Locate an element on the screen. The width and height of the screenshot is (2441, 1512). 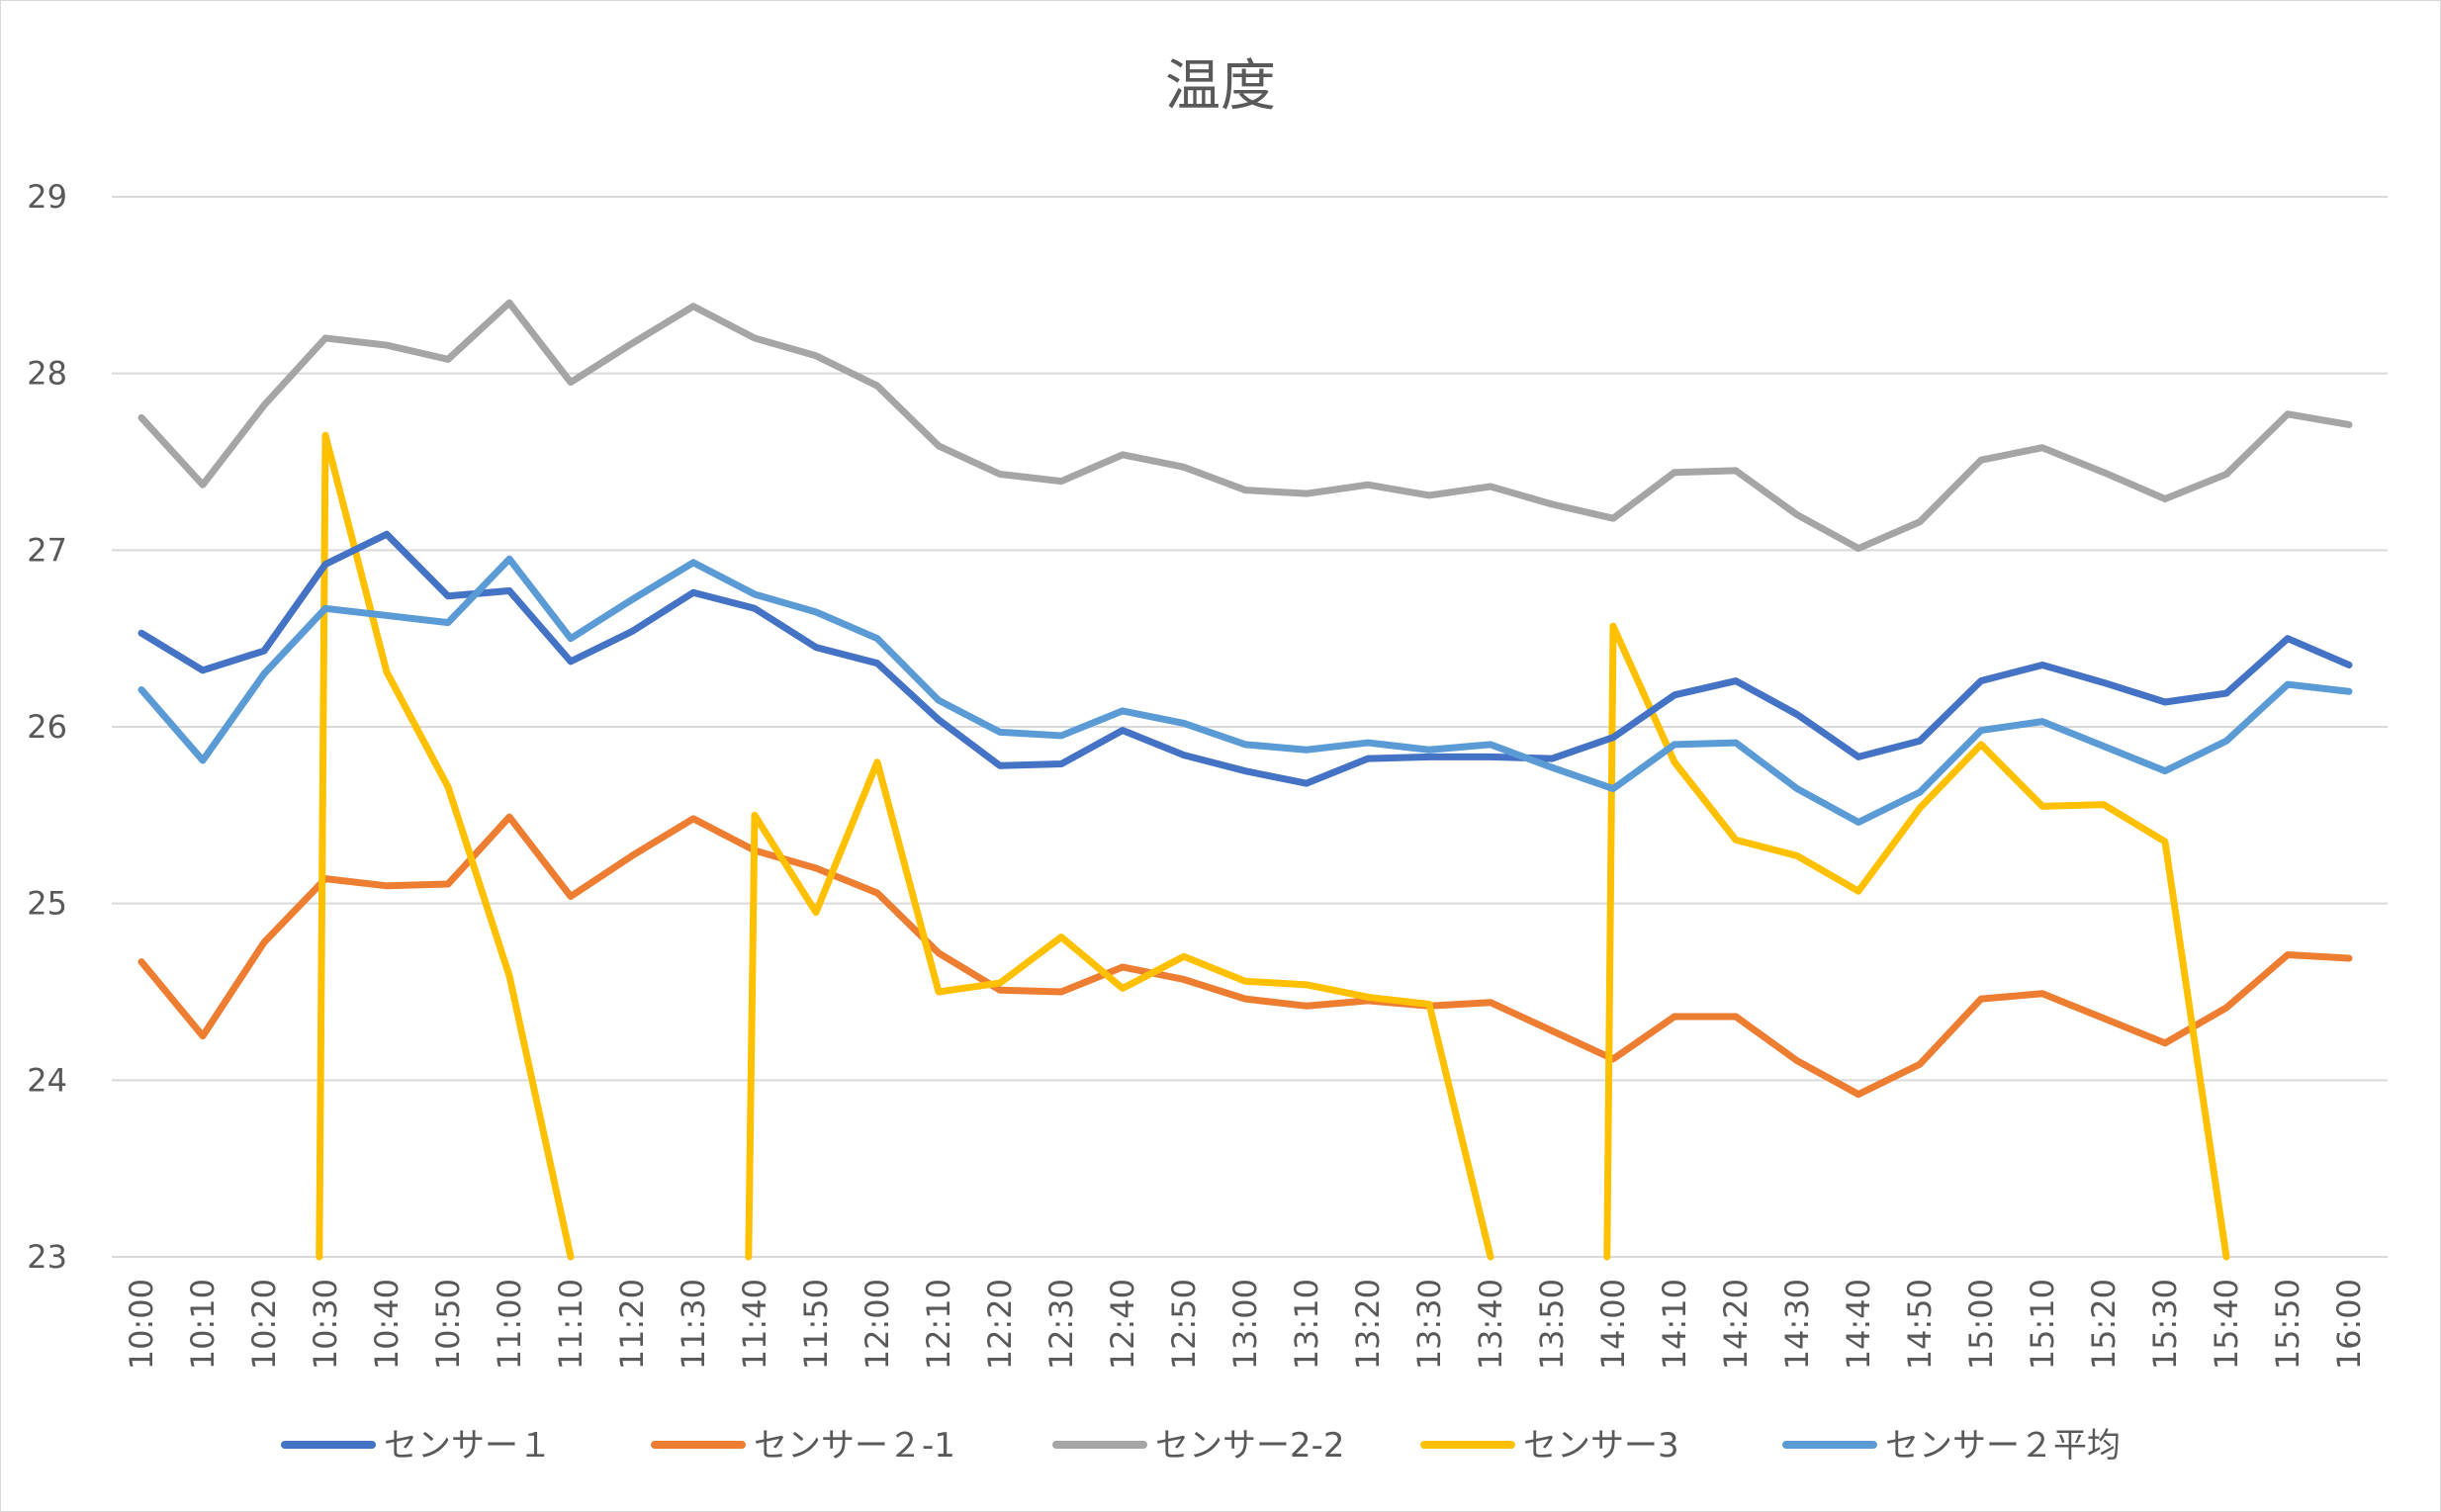
legend-label: センサー2-2 is located at coordinates (1250, 1446).